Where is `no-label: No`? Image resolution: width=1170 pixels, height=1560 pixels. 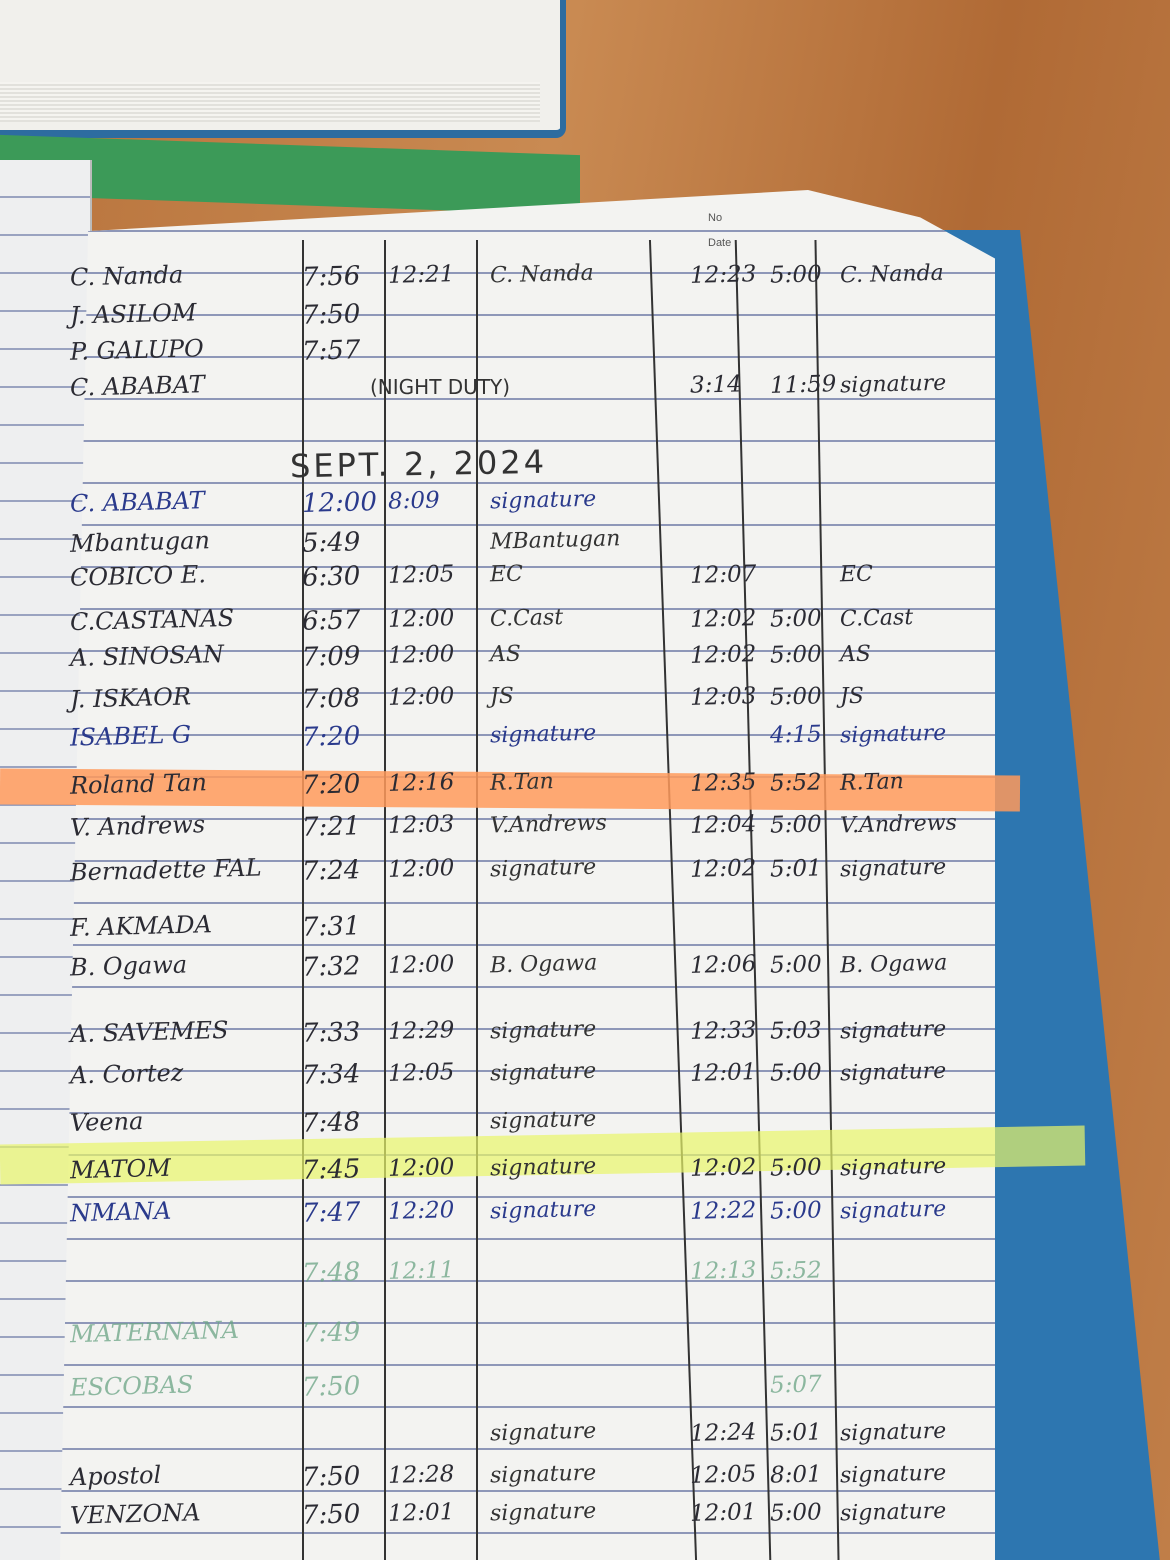 no-label: No is located at coordinates (715, 218).